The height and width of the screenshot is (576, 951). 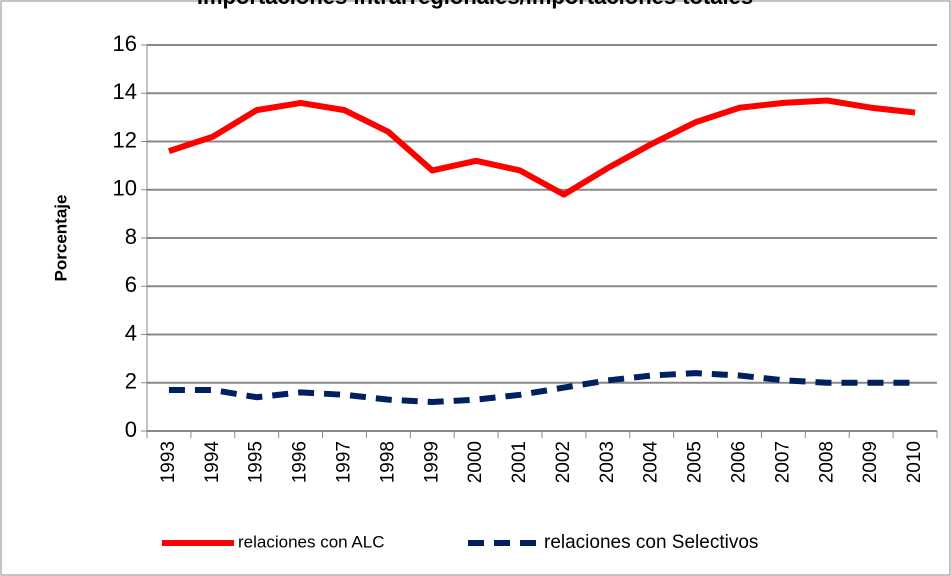 I want to click on x-tick-label: 2009, so click(x=870, y=462).